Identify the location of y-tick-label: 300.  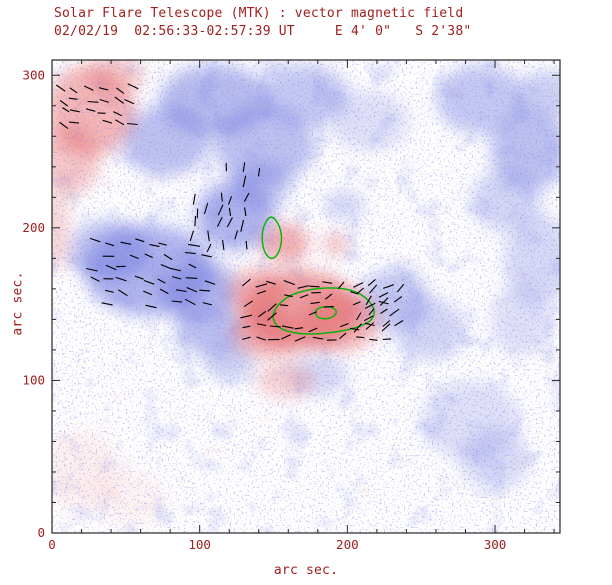
(33, 74).